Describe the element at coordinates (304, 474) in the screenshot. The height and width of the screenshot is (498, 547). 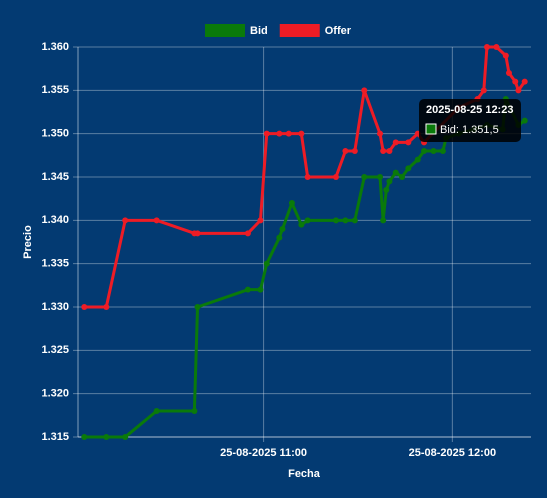
I see `x-axis-title: Fecha` at that location.